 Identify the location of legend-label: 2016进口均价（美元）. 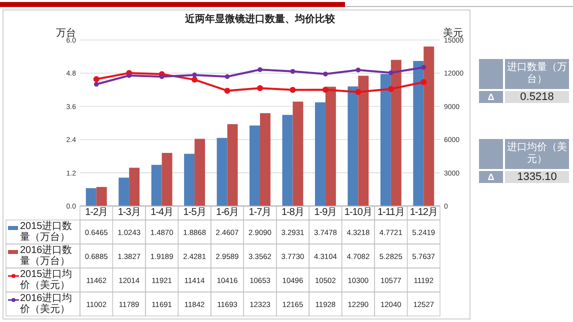
(47, 305).